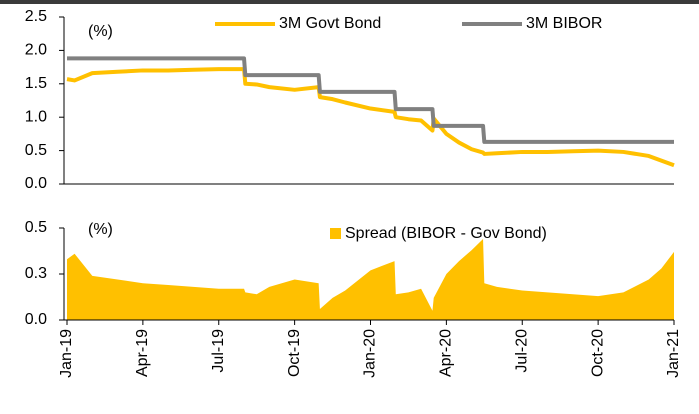 The height and width of the screenshot is (414, 699). What do you see at coordinates (36, 116) in the screenshot?
I see `y-tick-label: 1.0` at bounding box center [36, 116].